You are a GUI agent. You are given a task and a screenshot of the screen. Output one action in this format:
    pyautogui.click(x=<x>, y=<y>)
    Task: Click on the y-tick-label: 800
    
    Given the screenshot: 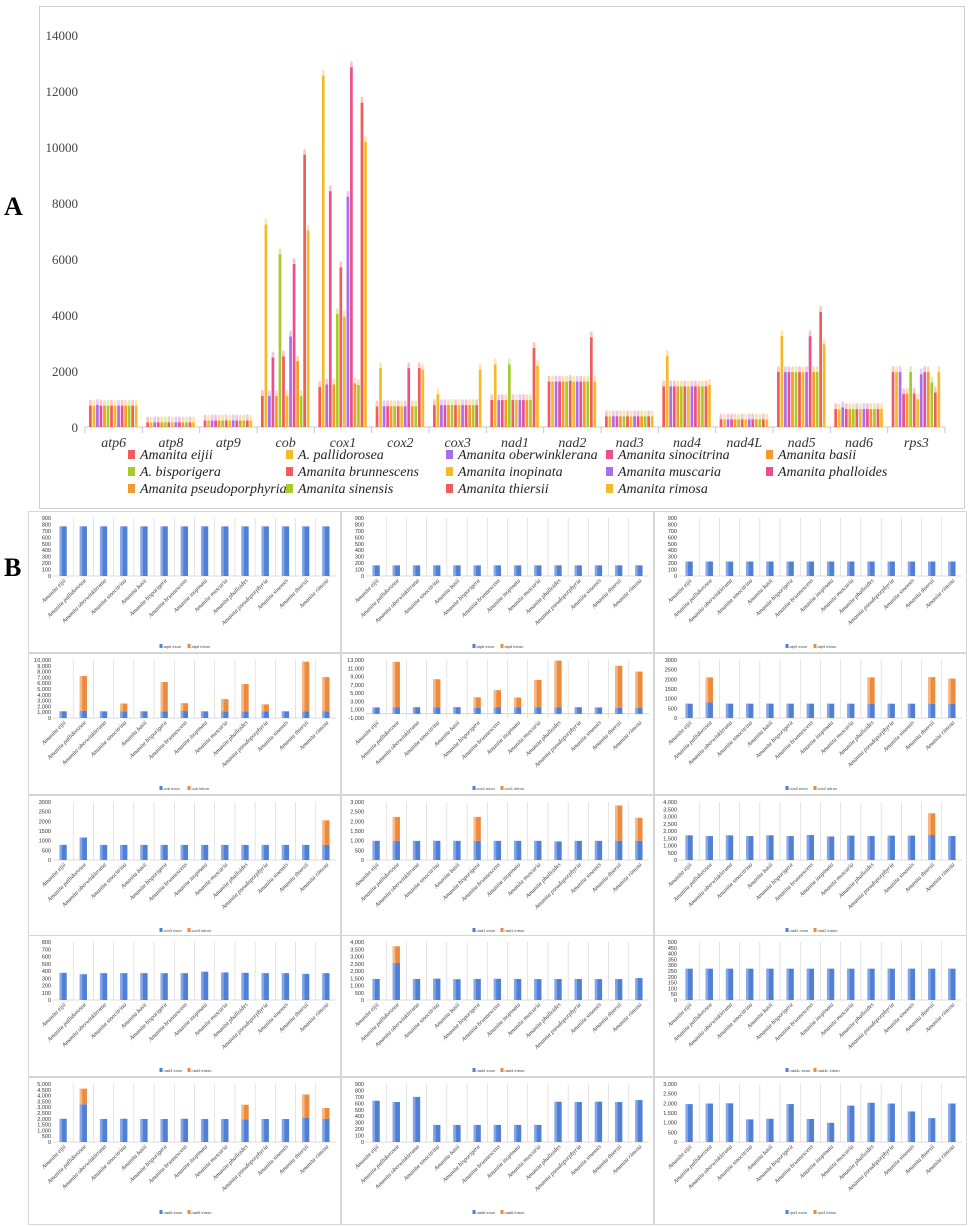 What is the action you would take?
    pyautogui.click(x=46, y=943)
    